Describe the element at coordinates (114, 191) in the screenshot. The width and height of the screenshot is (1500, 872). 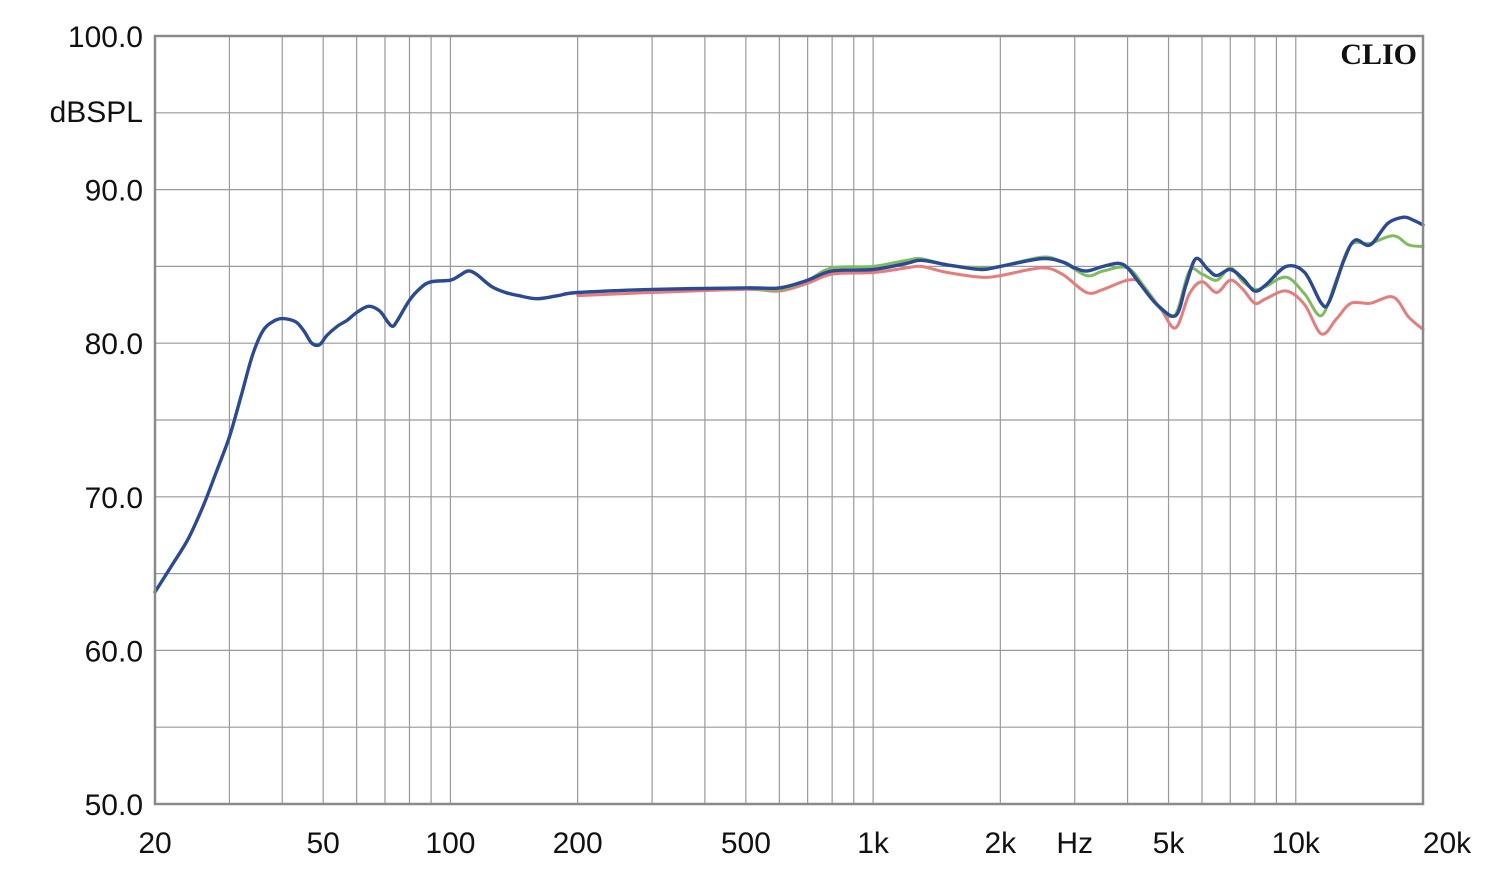
I see `y-tick-label: 90.0` at that location.